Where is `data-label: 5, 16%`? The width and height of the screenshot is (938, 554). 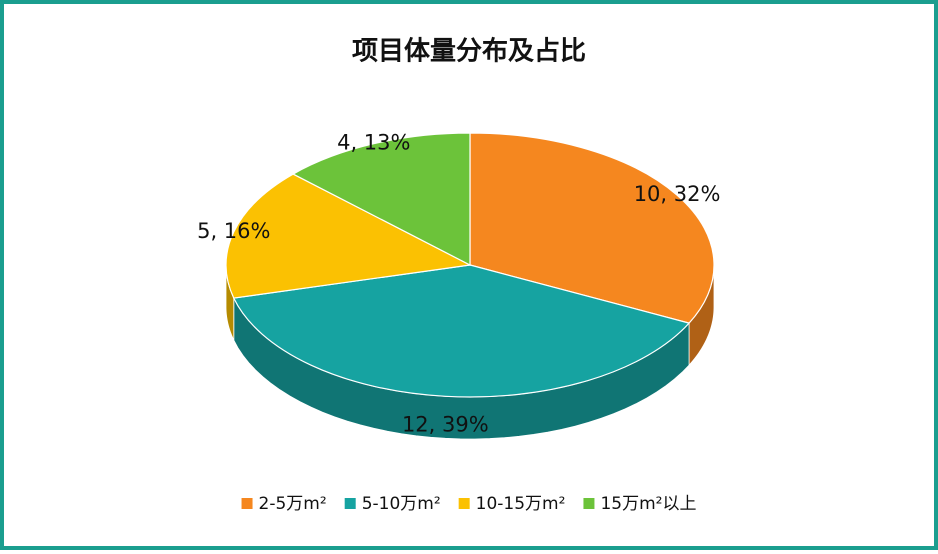 data-label: 5, 16% is located at coordinates (233, 231).